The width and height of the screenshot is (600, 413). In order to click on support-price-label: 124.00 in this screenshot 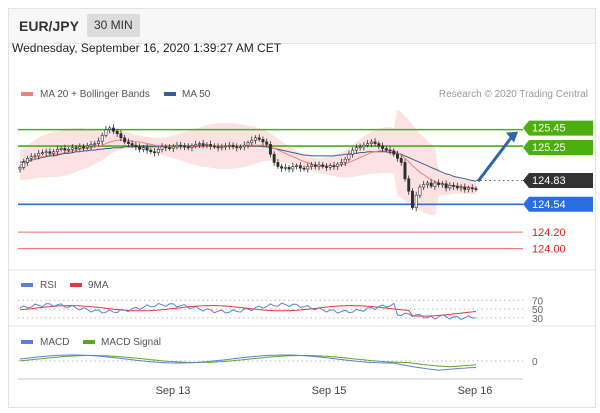, I will do `click(549, 250)`.